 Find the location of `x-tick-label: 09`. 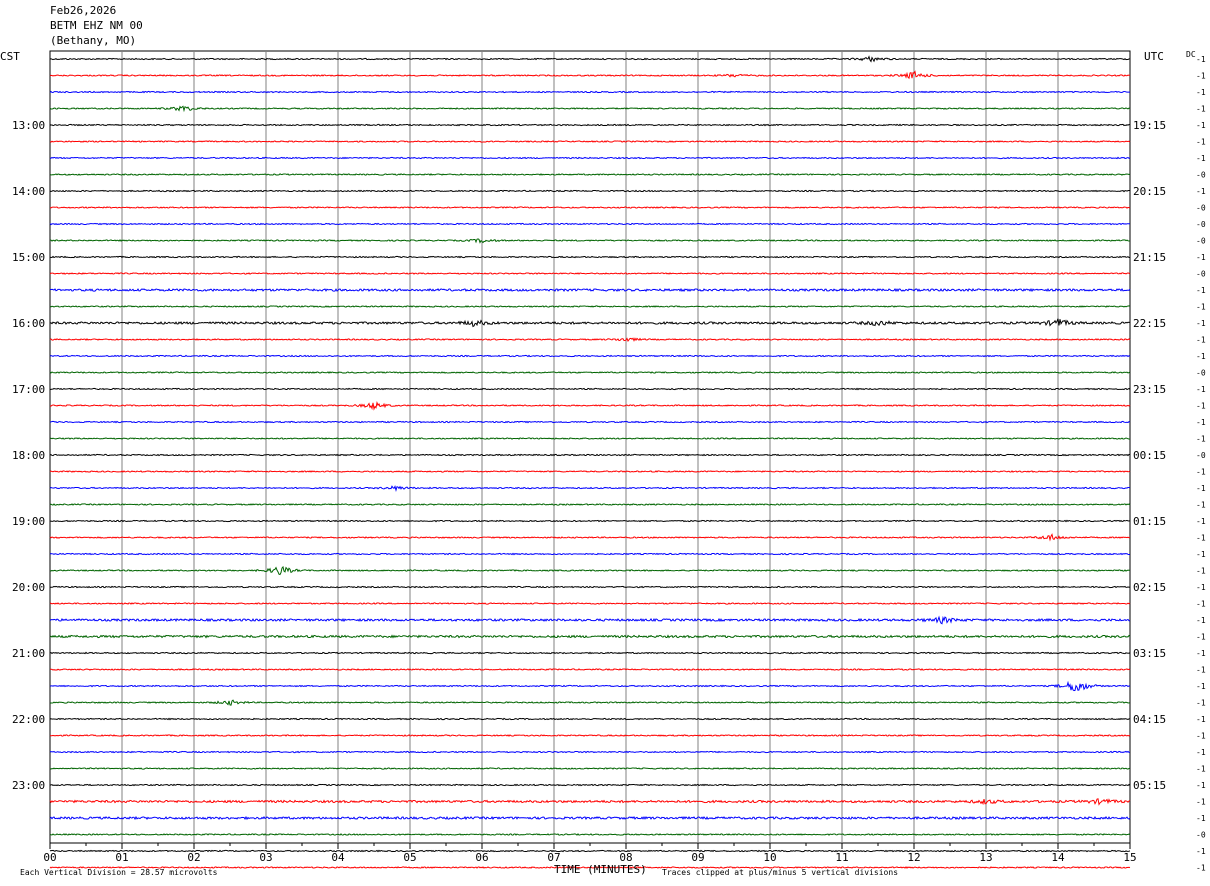

x-tick-label: 09 is located at coordinates (697, 857).